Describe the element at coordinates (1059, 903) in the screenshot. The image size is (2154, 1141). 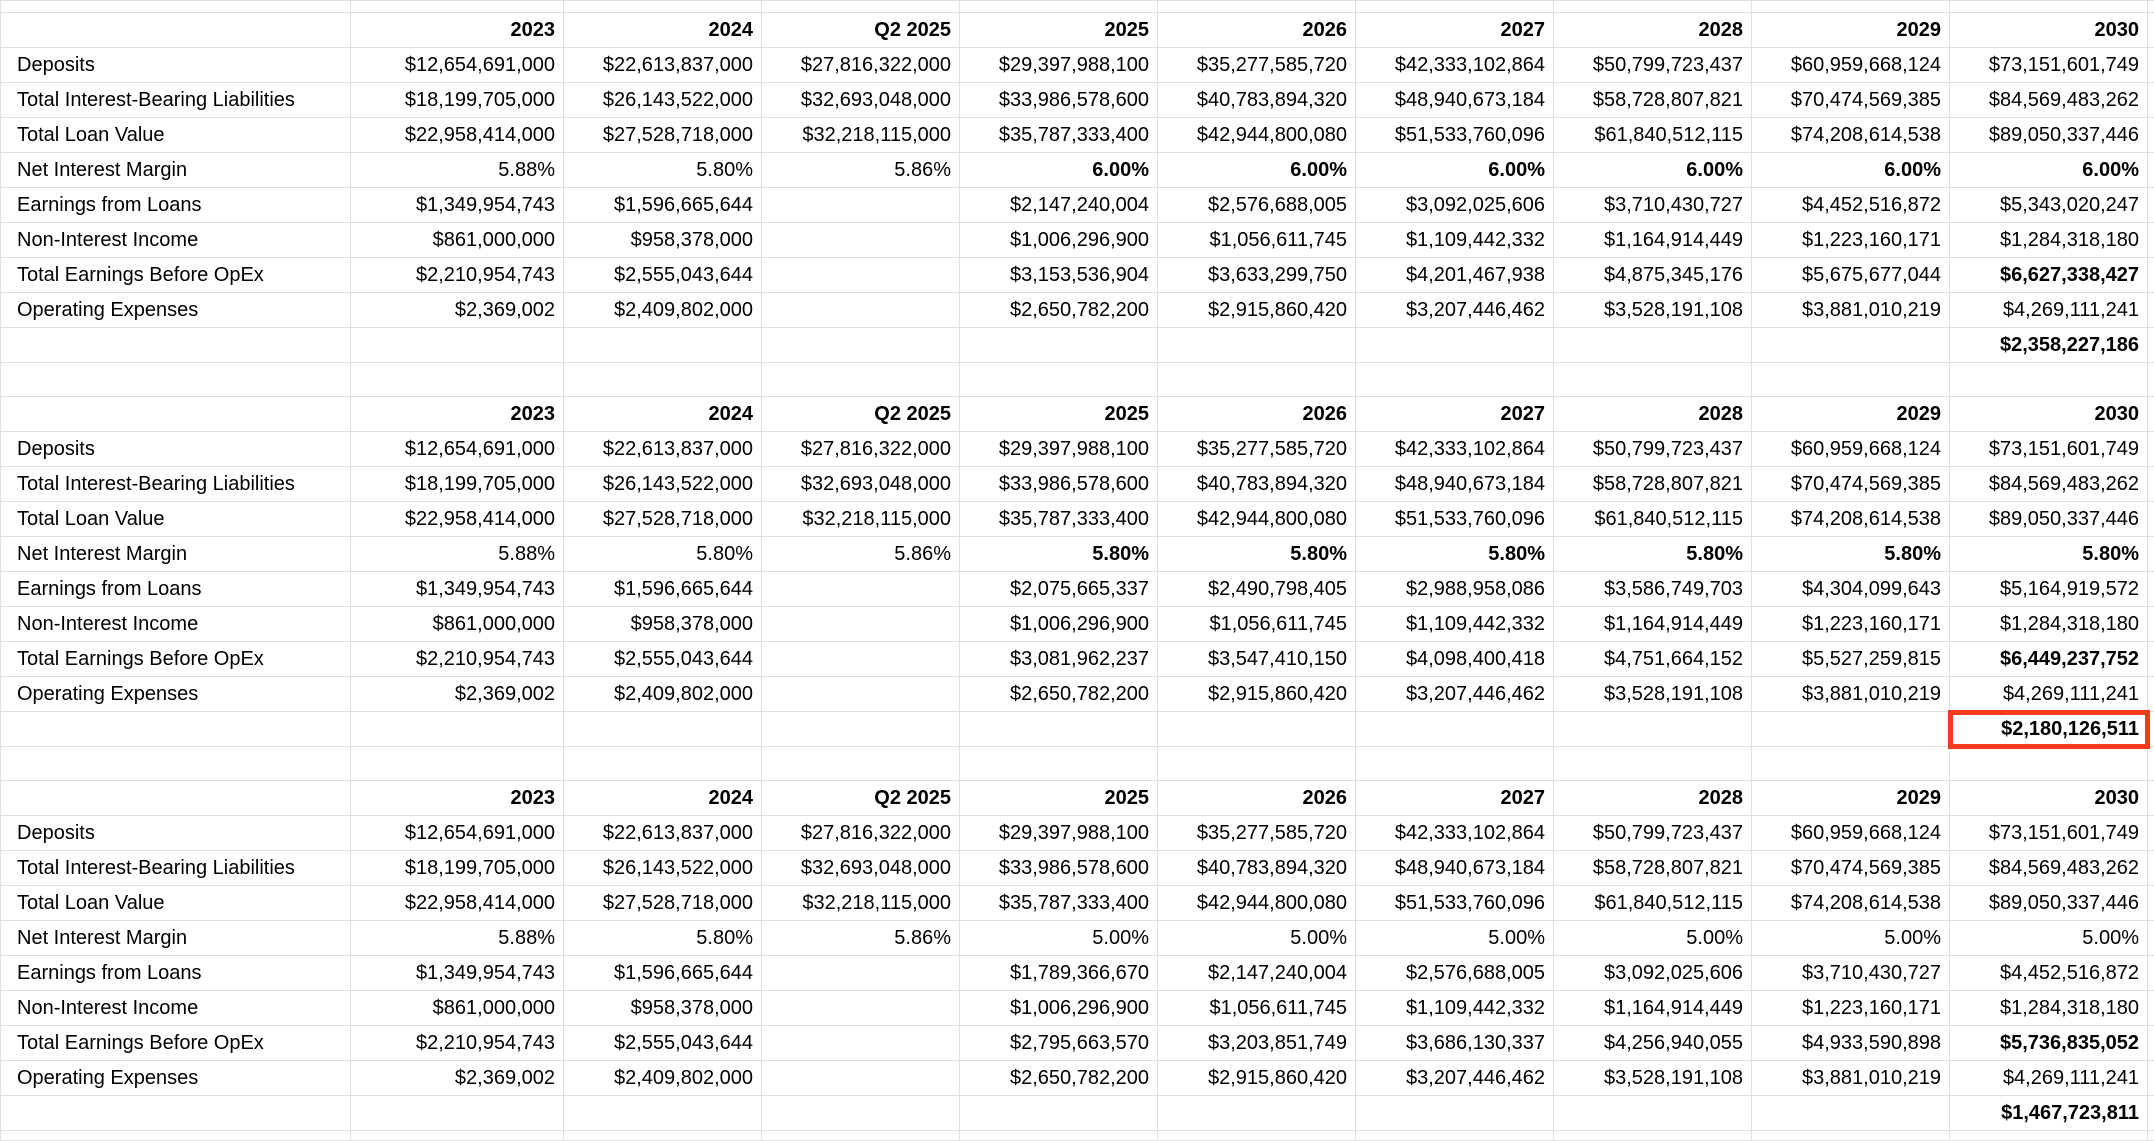
I see `value-cell: $35,787,333,400` at that location.